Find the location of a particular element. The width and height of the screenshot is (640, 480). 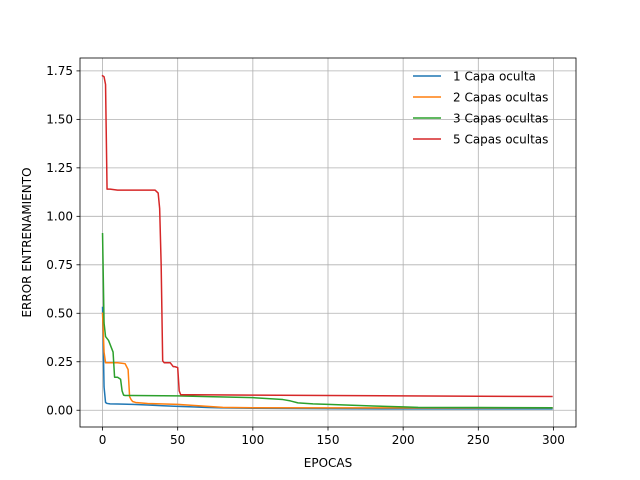

legend-entry-label: 5 Capas ocultas is located at coordinates (500, 139).